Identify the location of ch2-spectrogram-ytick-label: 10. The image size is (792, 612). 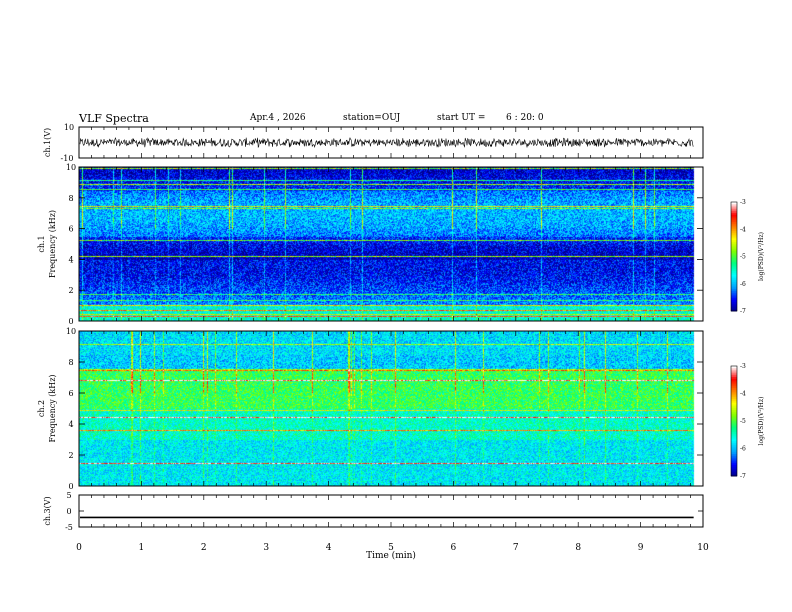
(71, 331).